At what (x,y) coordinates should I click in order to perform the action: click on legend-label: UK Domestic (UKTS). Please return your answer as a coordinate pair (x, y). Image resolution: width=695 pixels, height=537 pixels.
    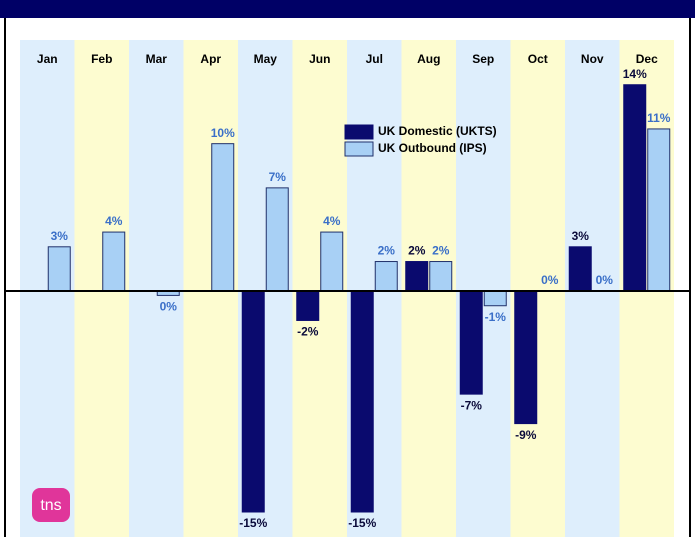
    Looking at the image, I should click on (437, 131).